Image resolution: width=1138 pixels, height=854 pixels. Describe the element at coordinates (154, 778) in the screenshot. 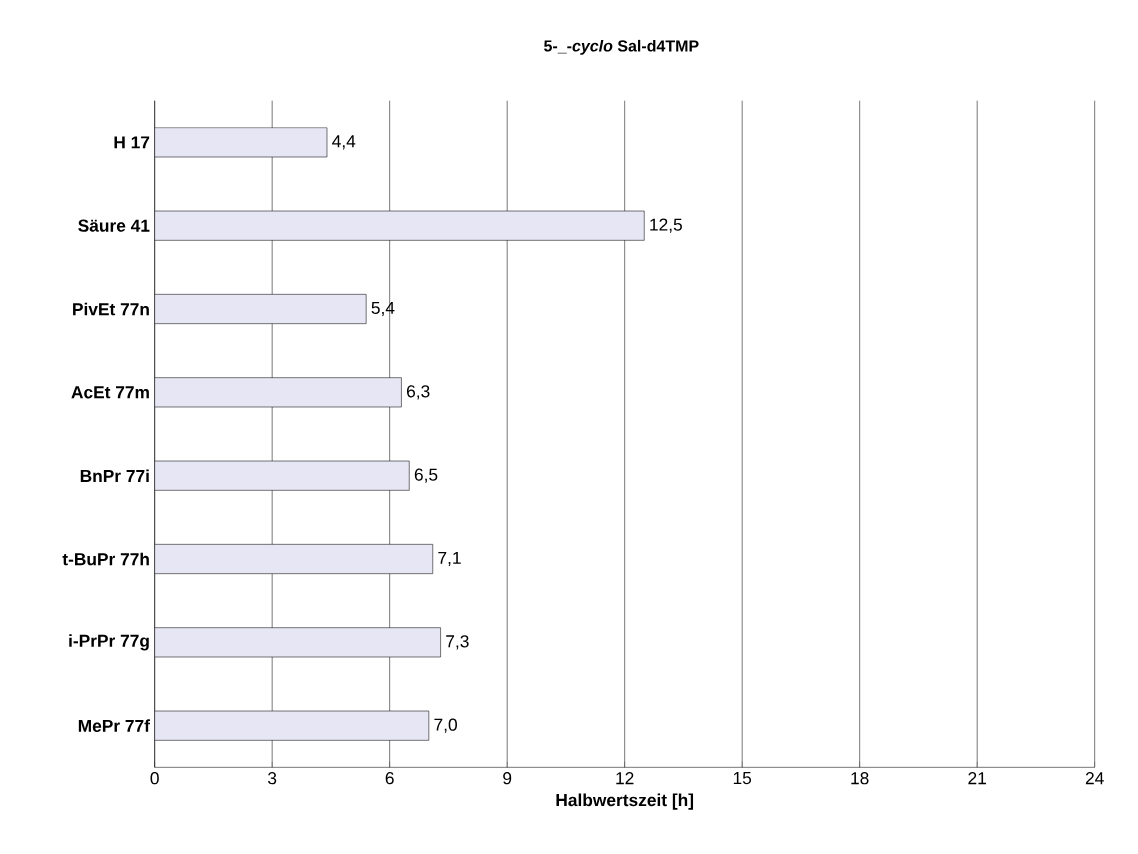

I see `x-tick-label: 0` at that location.